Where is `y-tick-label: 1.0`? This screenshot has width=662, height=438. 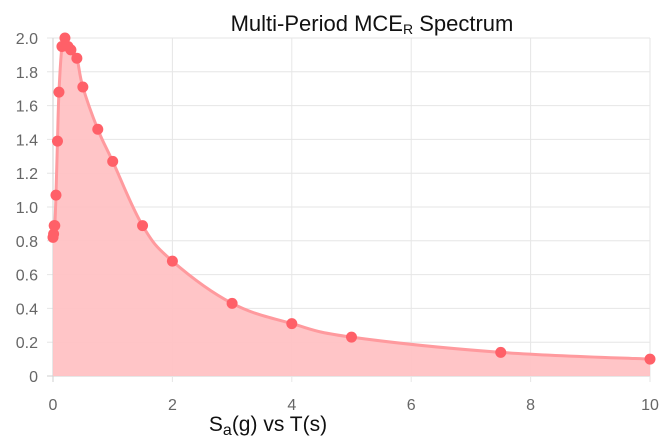
y-tick-label: 1.0 is located at coordinates (27, 208).